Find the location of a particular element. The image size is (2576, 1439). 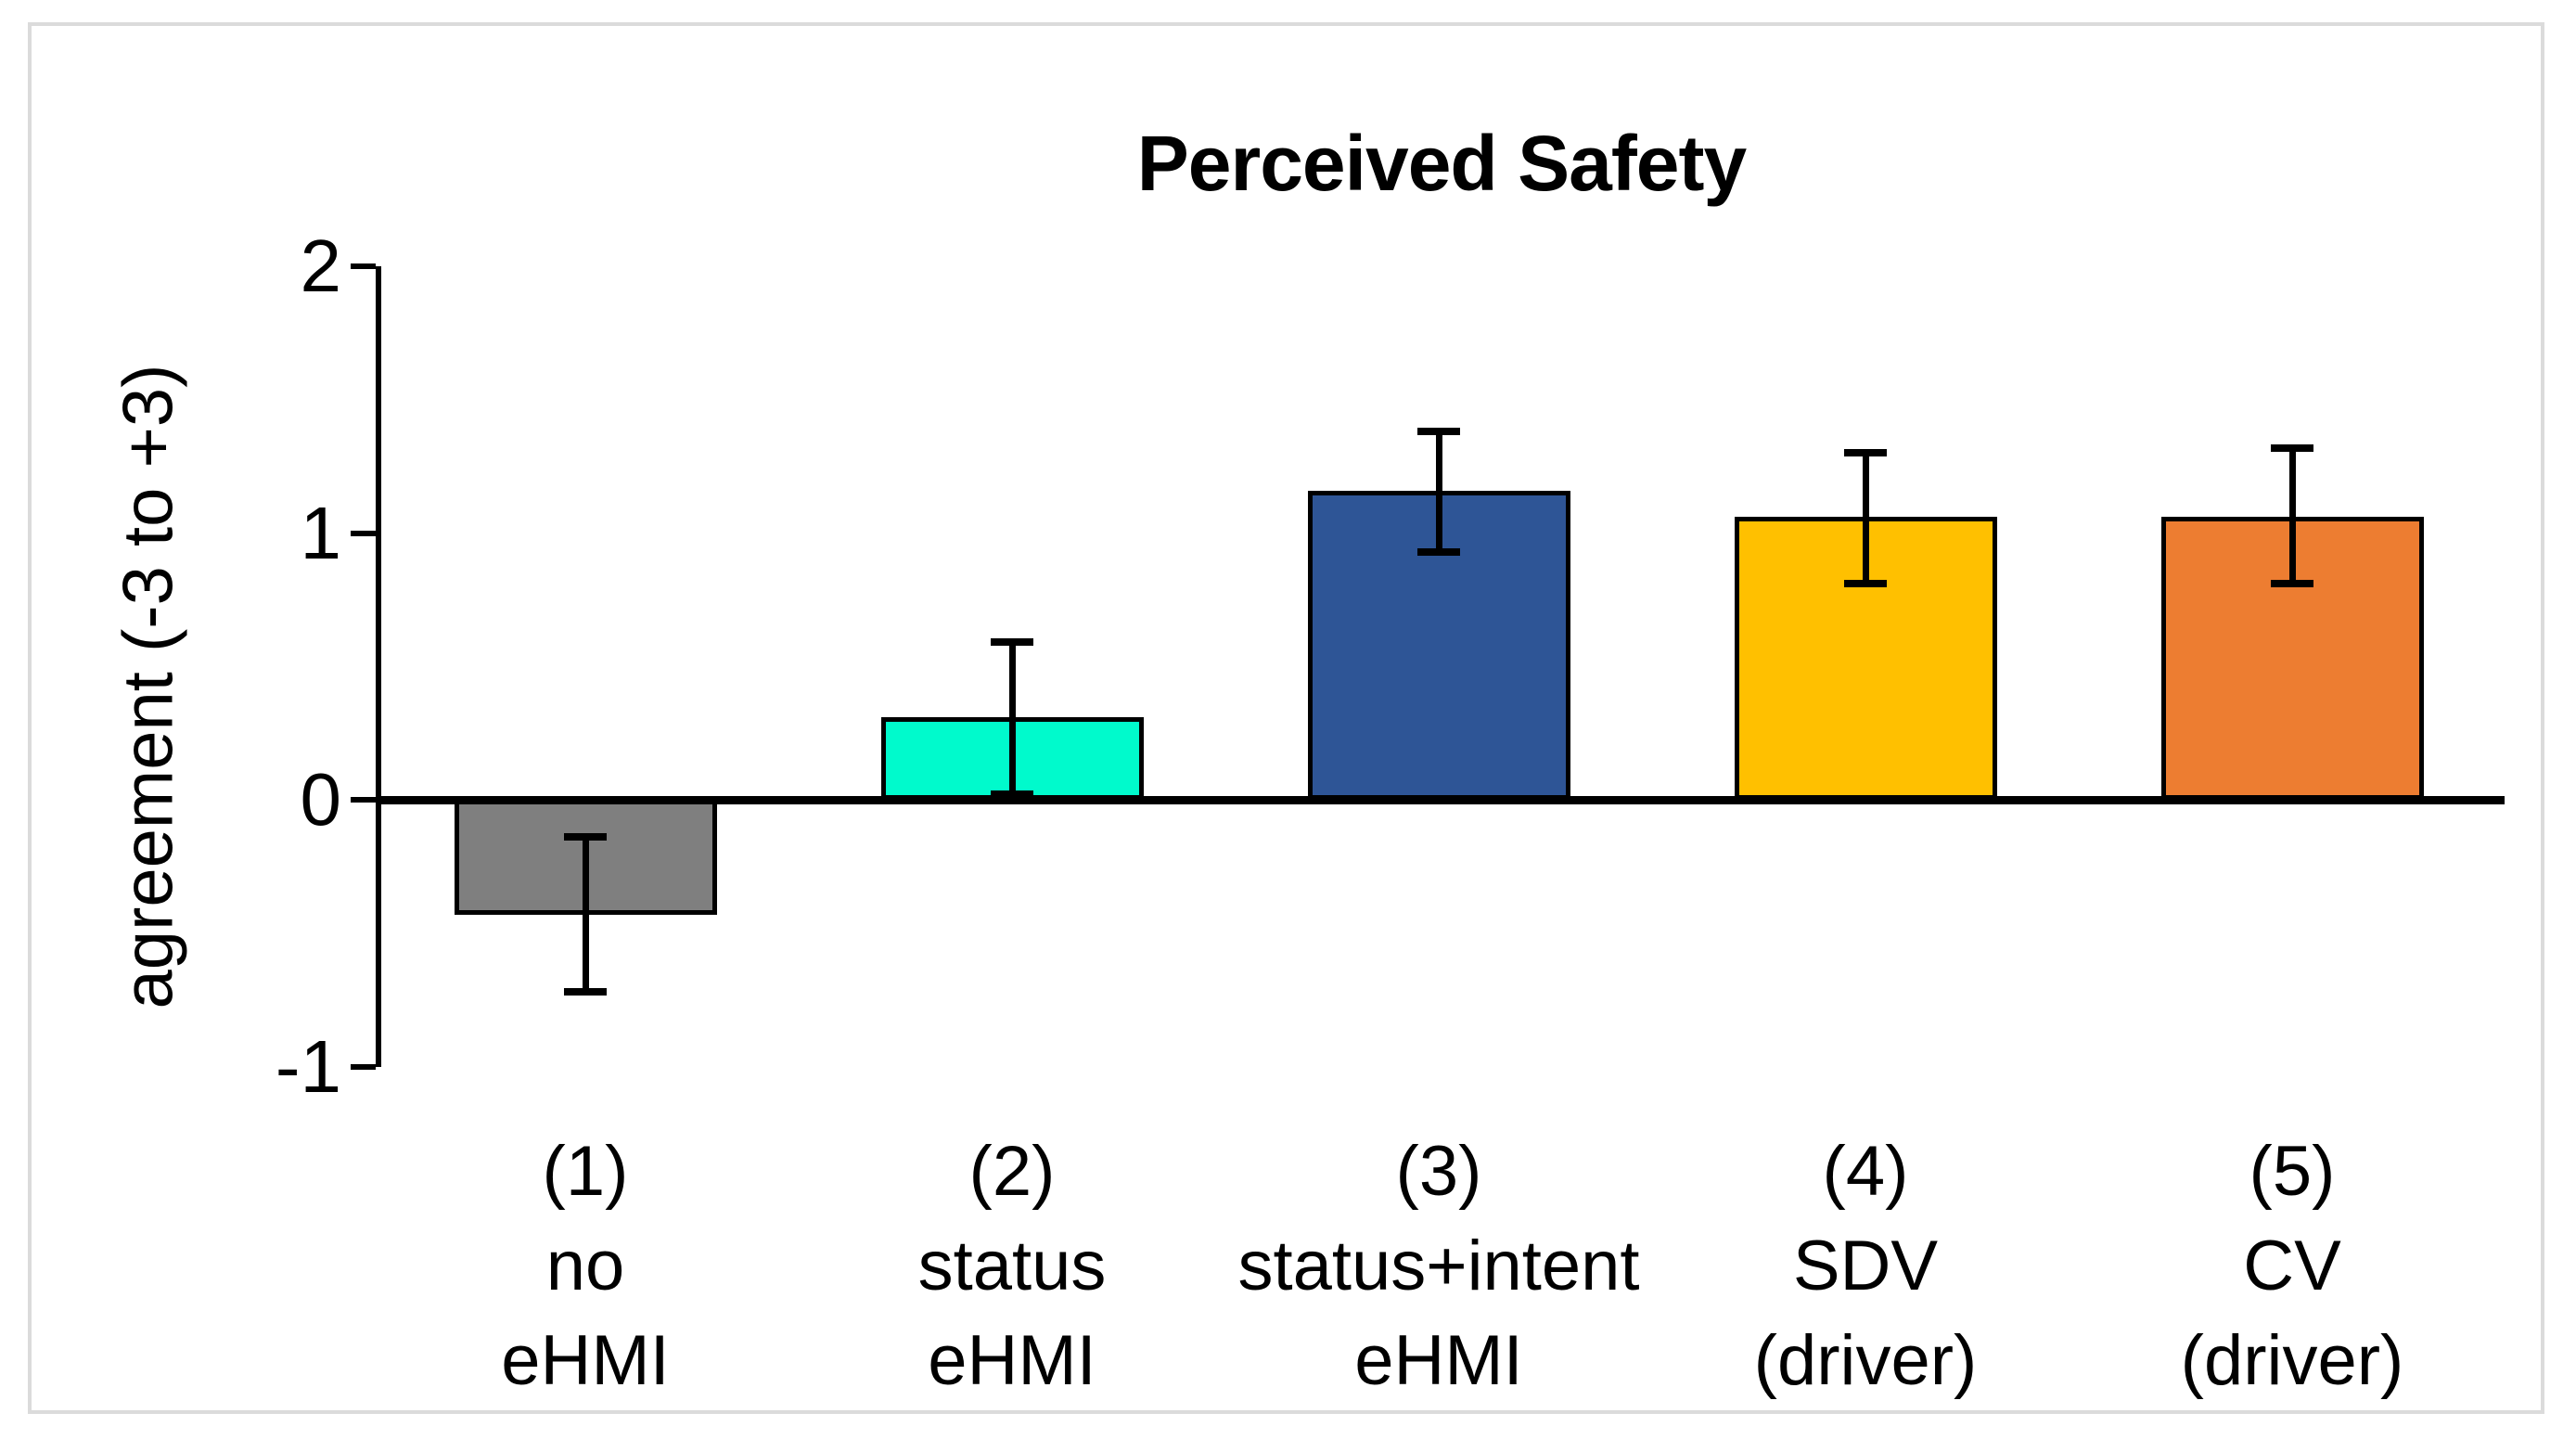

y-axis-tick-label: 1 is located at coordinates (321, 532).